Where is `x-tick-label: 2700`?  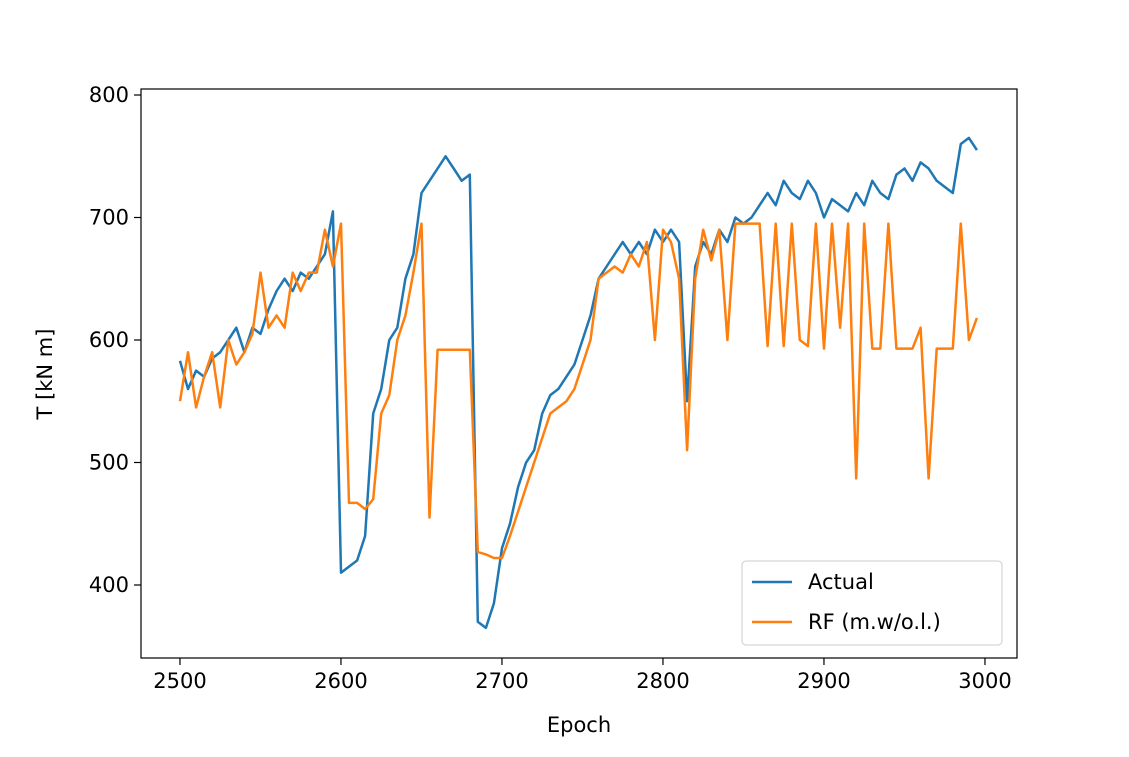 x-tick-label: 2700 is located at coordinates (501, 681).